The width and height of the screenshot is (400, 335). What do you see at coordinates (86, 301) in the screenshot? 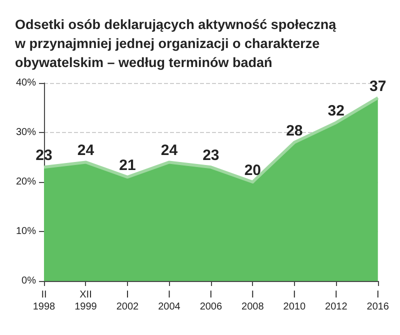
I see `x-tick-label: XII 1999` at bounding box center [86, 301].